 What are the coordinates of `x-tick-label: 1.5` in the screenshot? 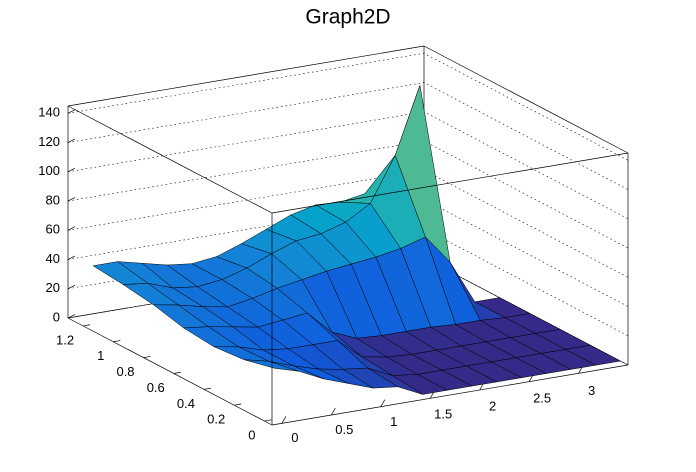 It's located at (443, 413).